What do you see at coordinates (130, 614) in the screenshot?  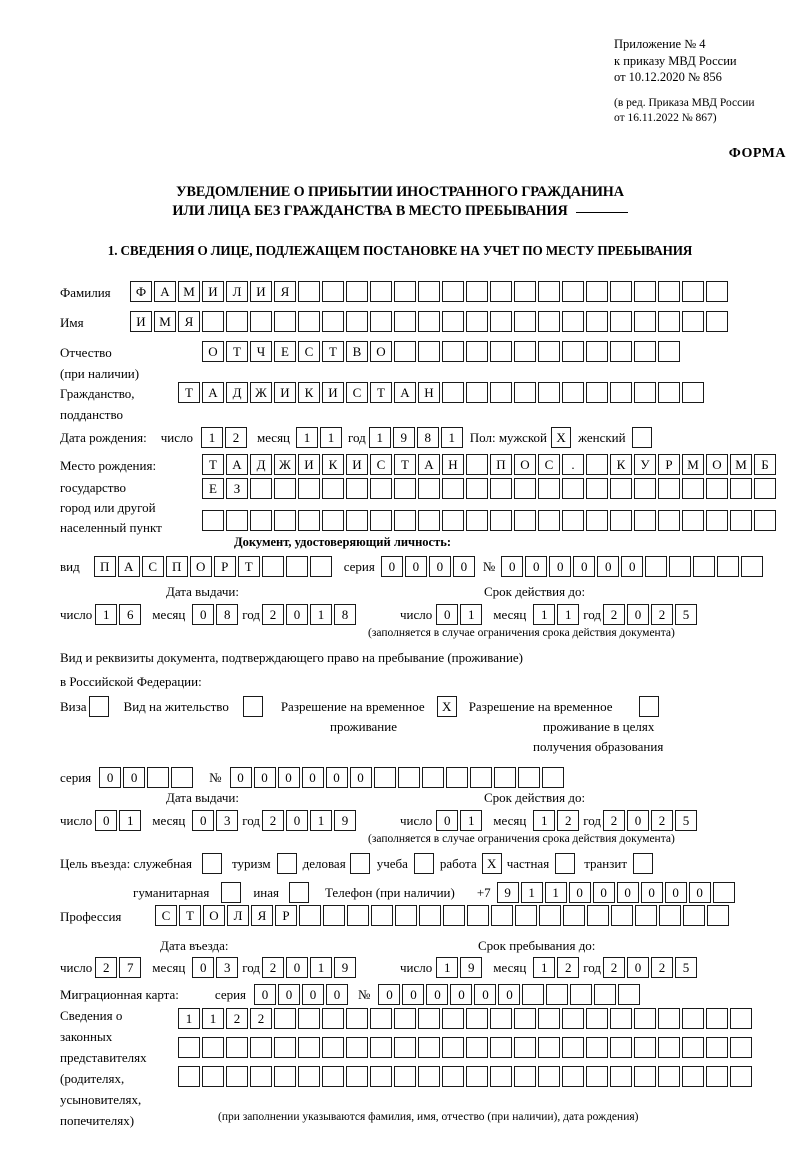 I see `char-cell: 6` at bounding box center [130, 614].